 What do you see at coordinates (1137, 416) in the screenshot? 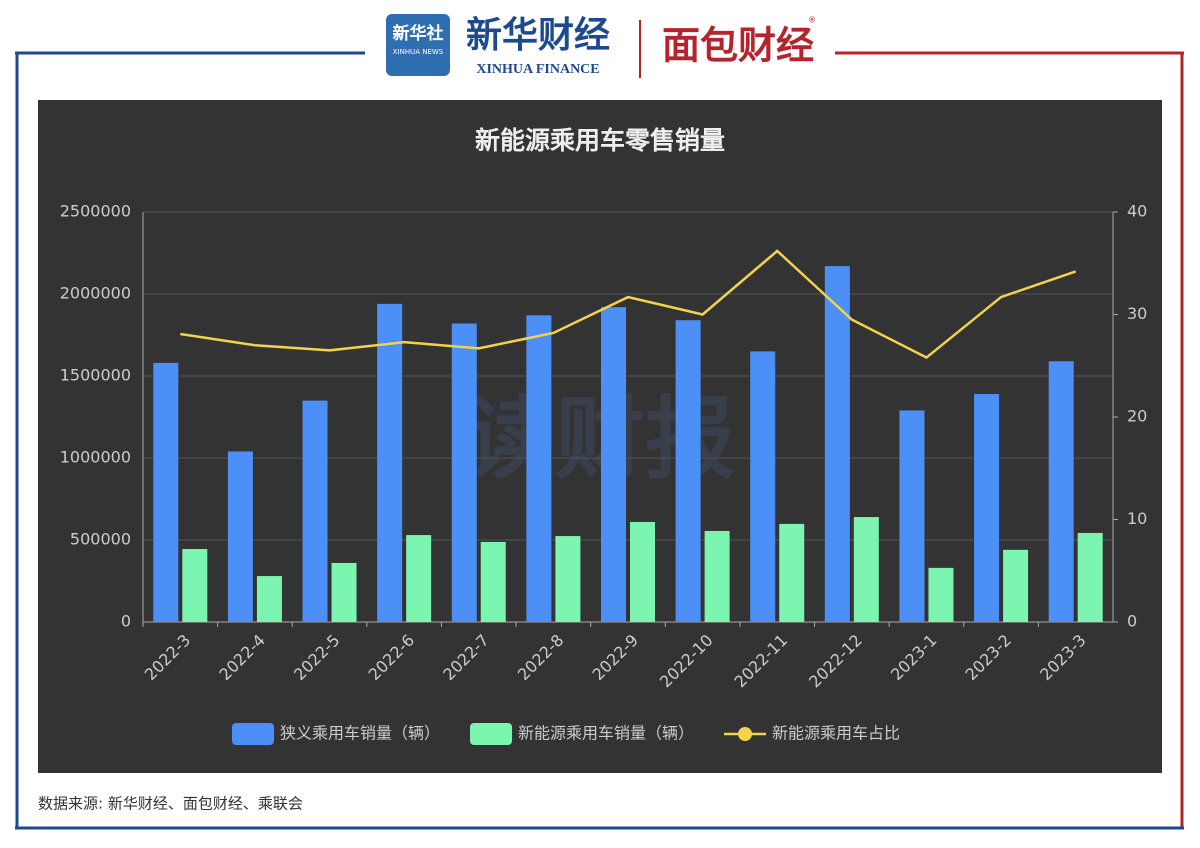
I see `y2-tick-label: 20` at bounding box center [1137, 416].